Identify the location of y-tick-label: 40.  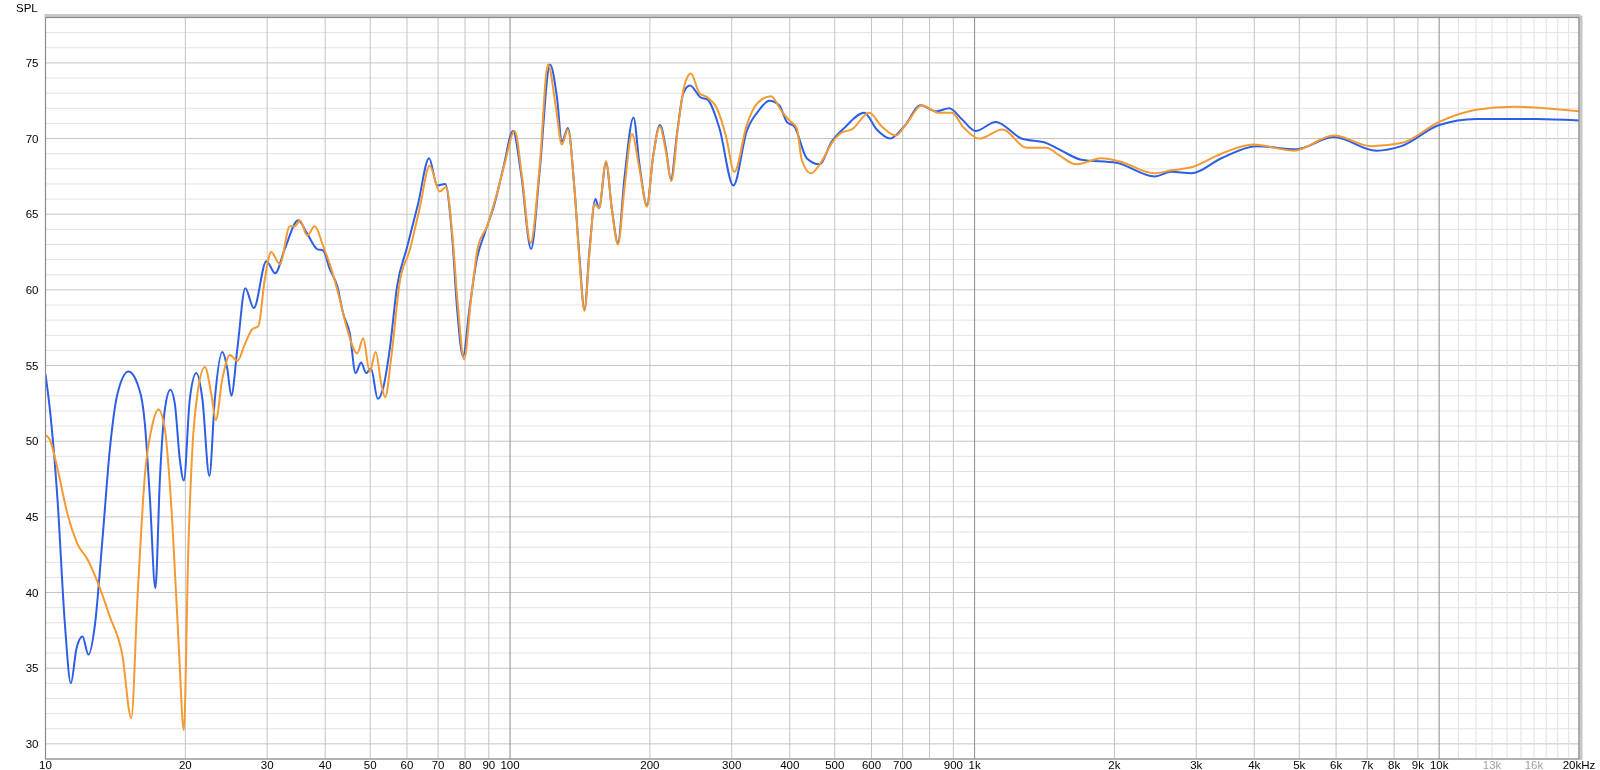
(32, 592).